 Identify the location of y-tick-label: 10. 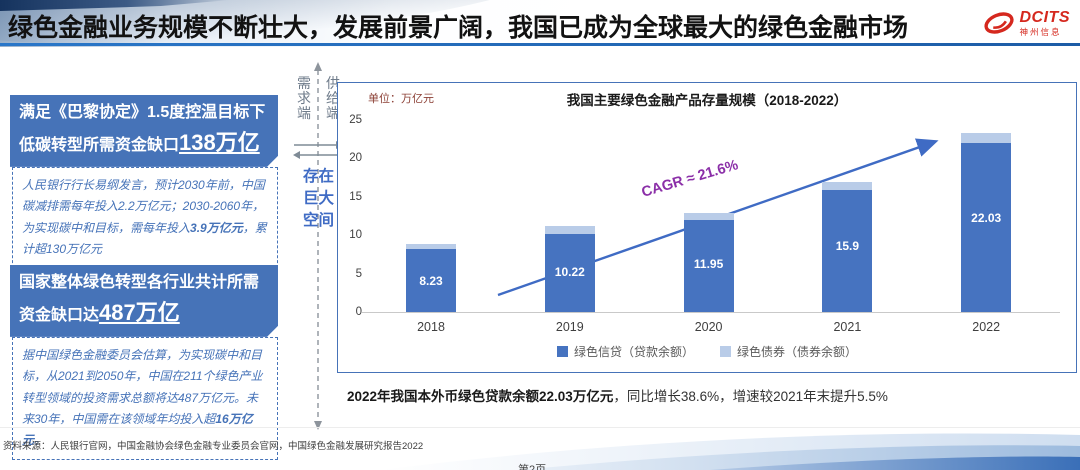
(355, 235).